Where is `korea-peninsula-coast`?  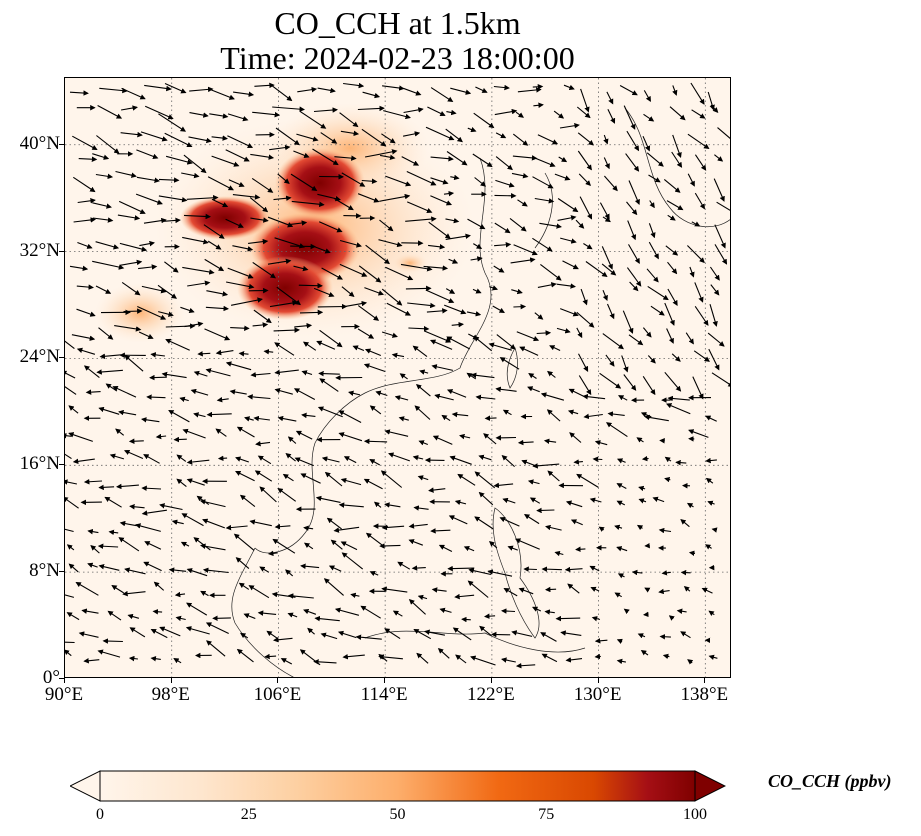
korea-peninsula-coast is located at coordinates (543, 210).